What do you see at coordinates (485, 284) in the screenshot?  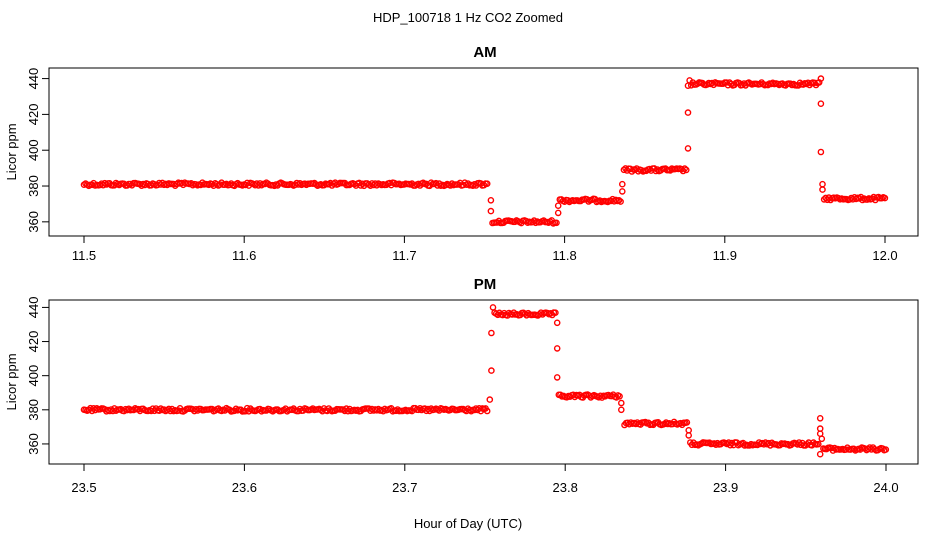 I see `pm-panel-title: PM` at bounding box center [485, 284].